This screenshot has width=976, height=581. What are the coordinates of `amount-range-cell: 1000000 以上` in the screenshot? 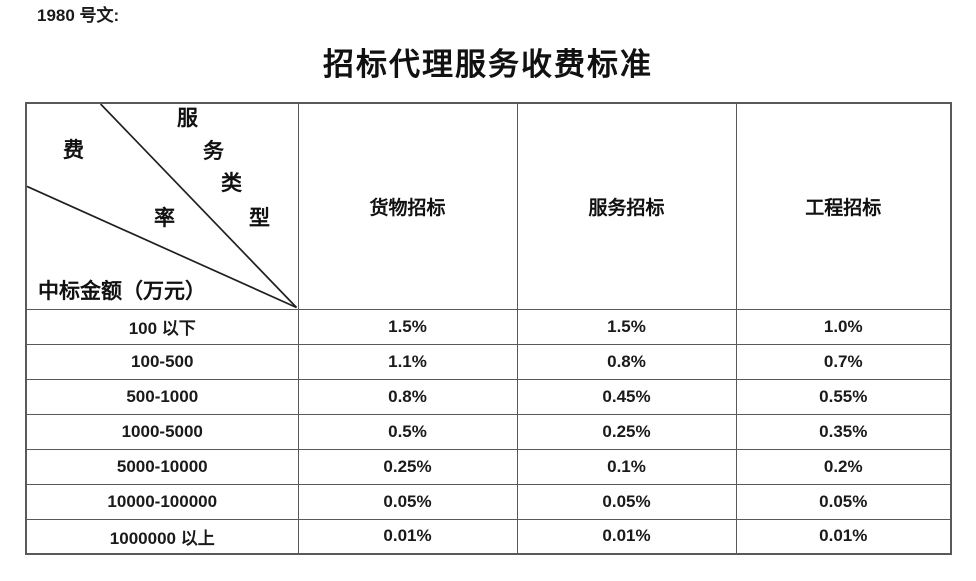 It's located at (162, 536).